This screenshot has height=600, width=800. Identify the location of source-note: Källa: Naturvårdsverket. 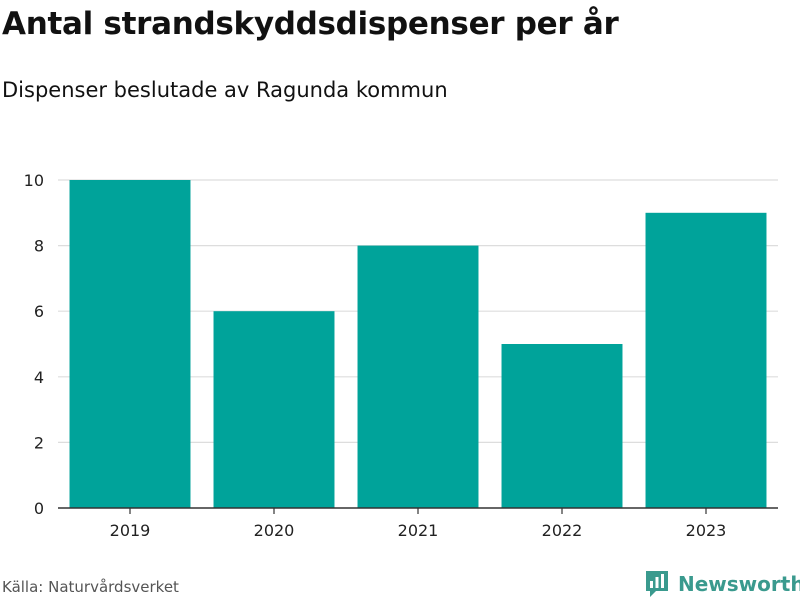
(90, 587).